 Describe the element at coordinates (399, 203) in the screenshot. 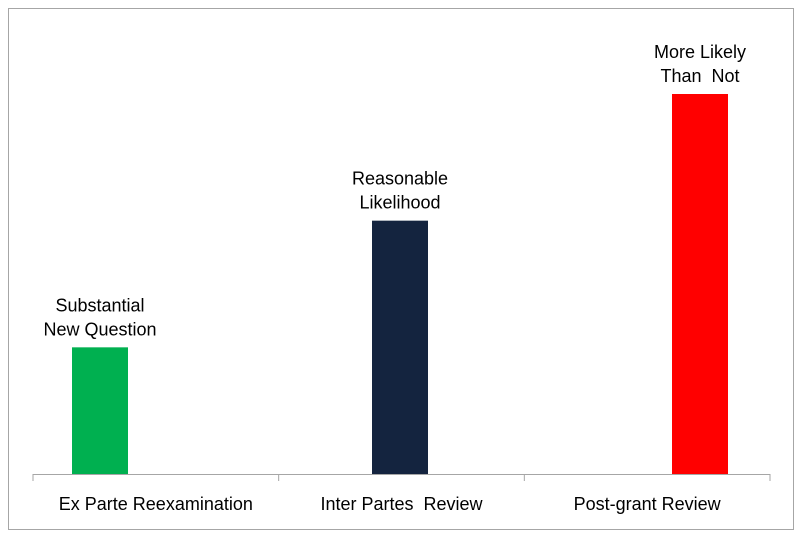

I see `bar-label: Likelihood` at that location.